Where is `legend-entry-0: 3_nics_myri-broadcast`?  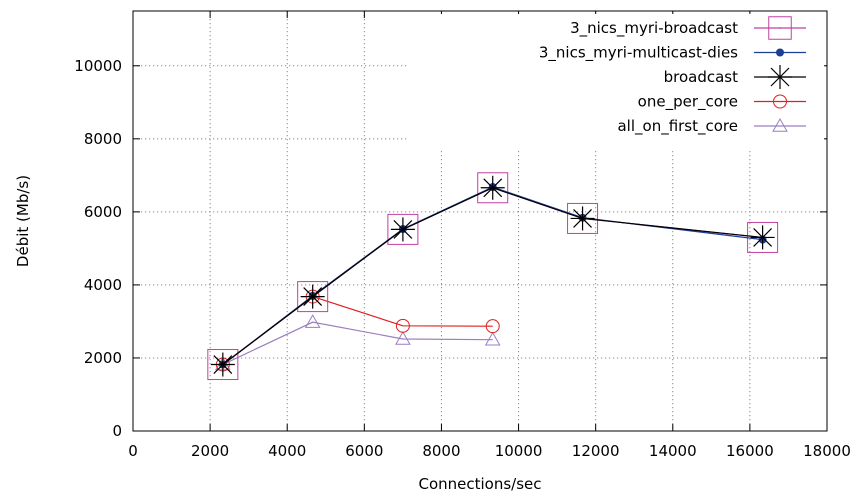 legend-entry-0: 3_nics_myri-broadcast is located at coordinates (688, 28).